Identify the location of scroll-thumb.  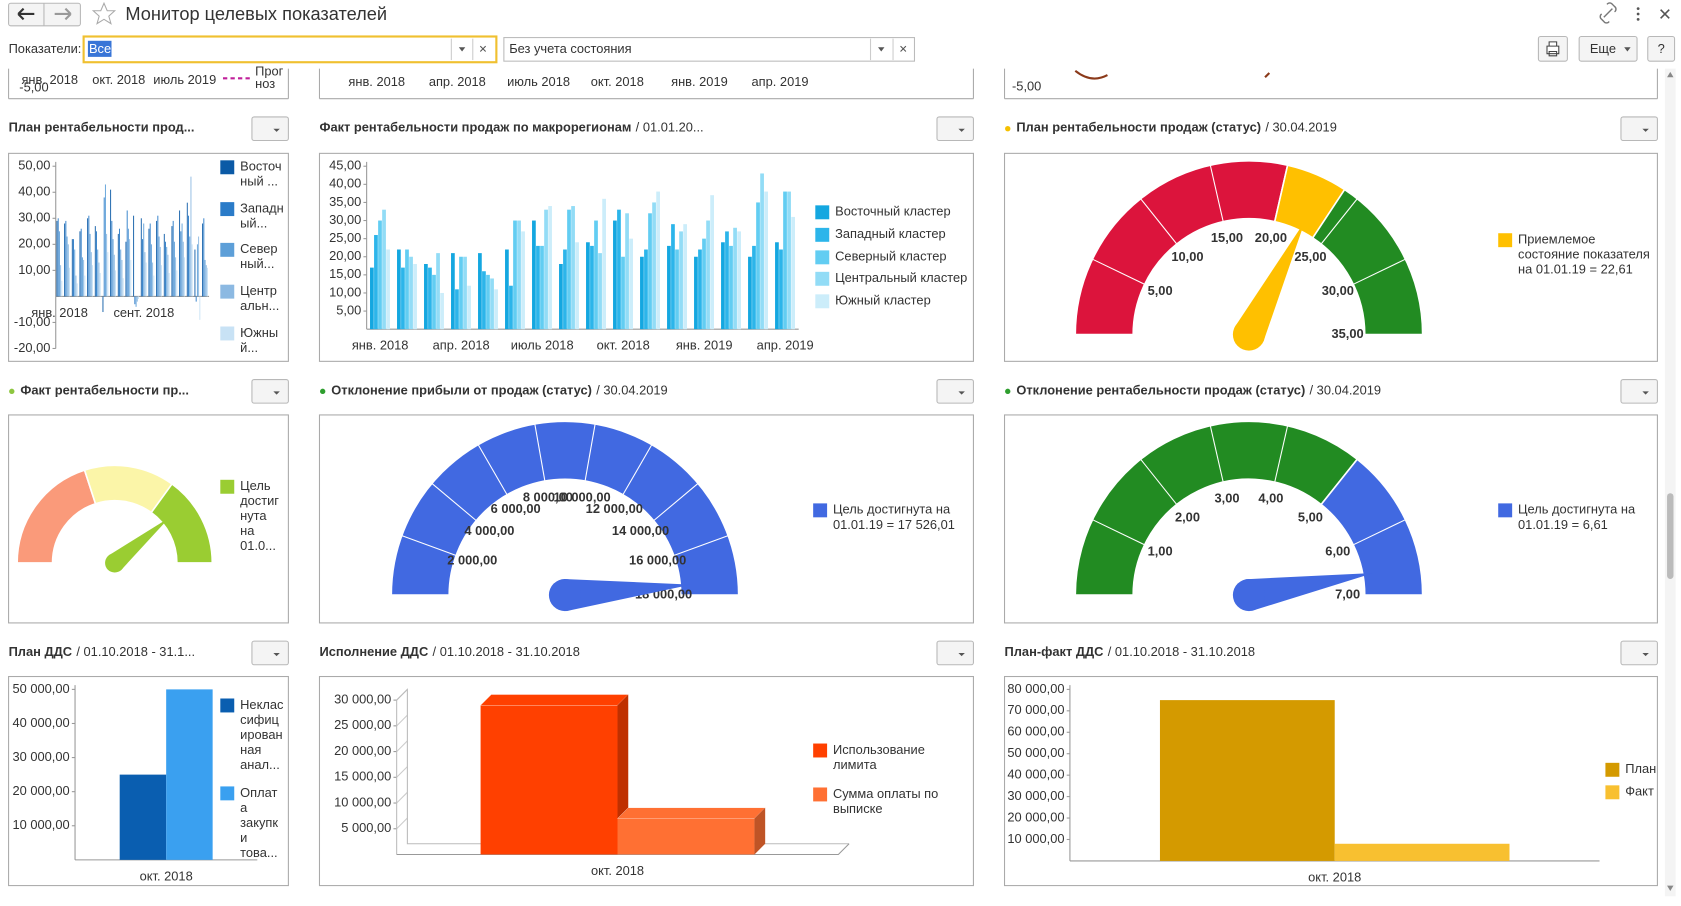
(1670, 536).